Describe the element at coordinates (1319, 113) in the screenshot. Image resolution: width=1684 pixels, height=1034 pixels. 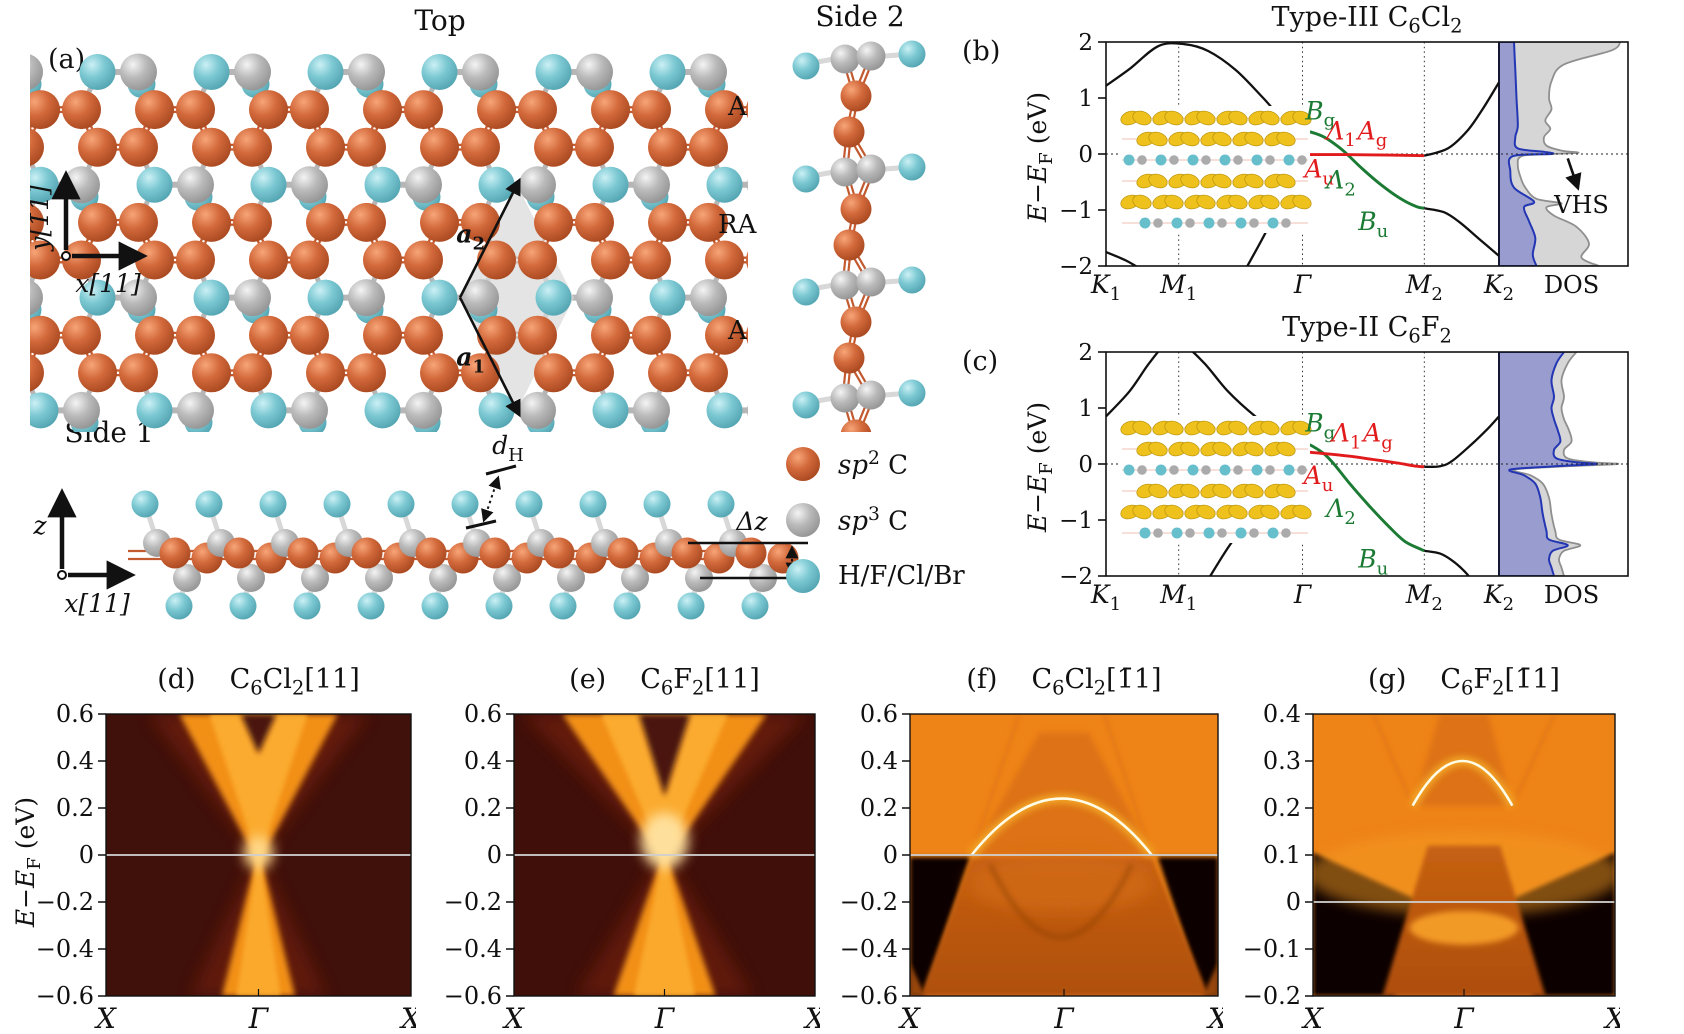
I see `svg-text: Bg` at that location.